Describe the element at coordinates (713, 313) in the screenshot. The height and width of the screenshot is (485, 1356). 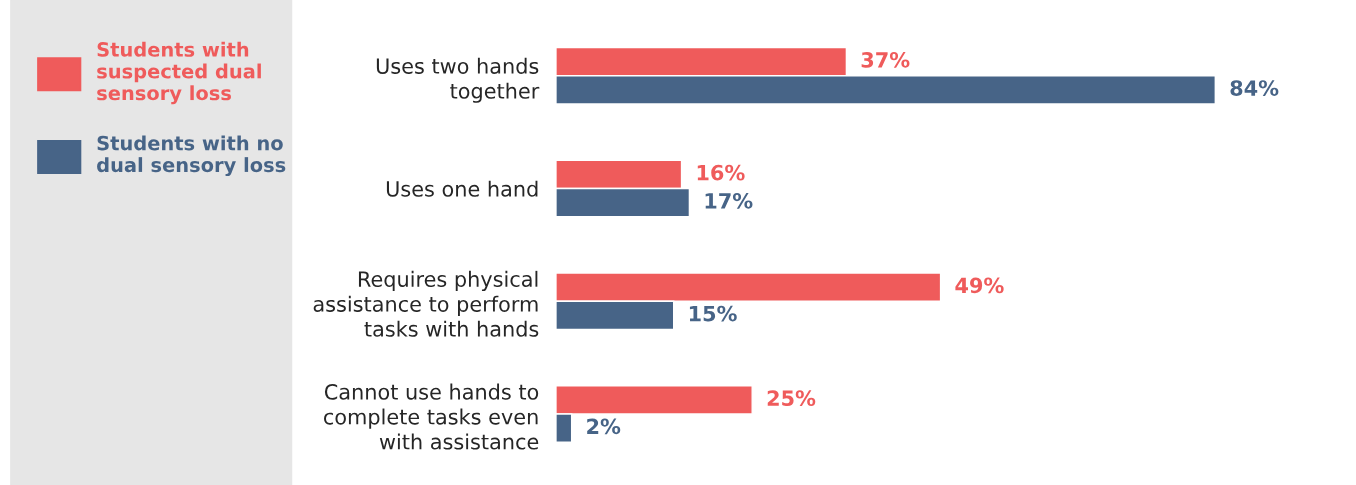
I see `data-label: 15%` at that location.